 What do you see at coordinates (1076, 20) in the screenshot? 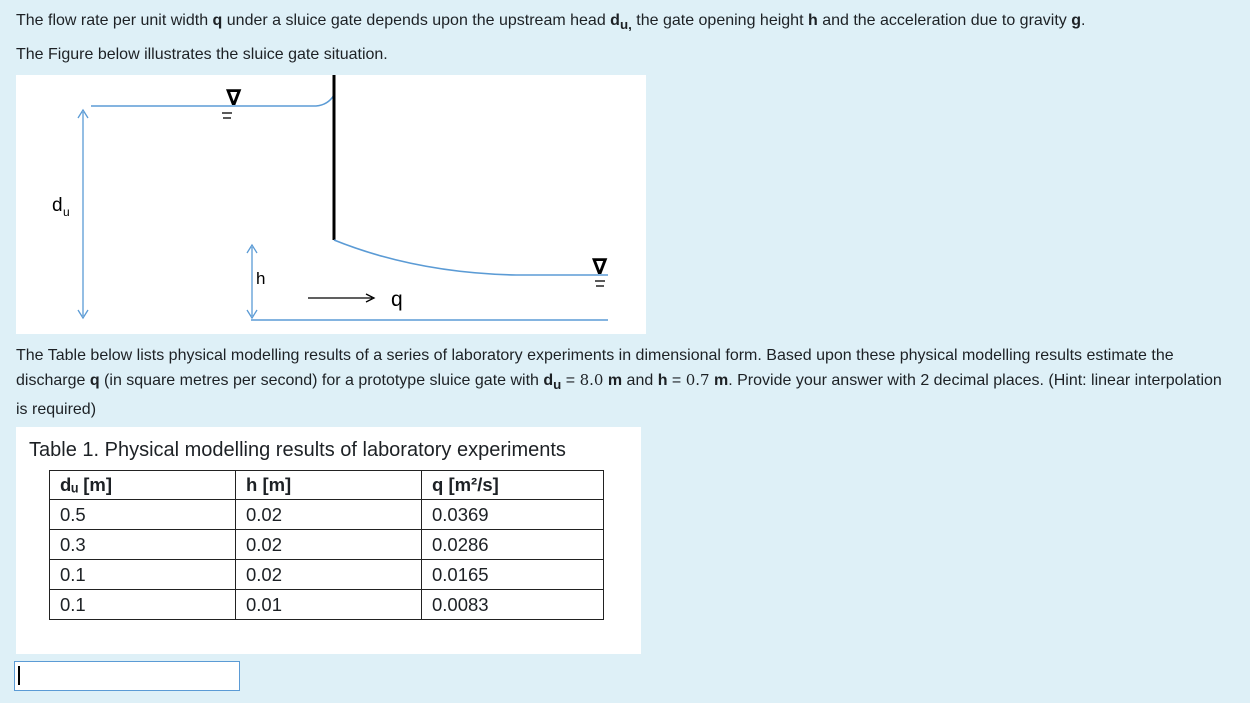
I see `symbol-g: g` at bounding box center [1076, 20].